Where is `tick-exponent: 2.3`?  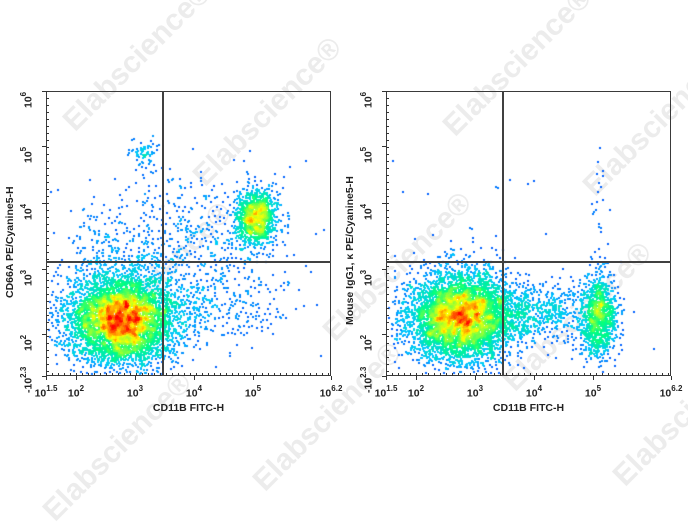
tick-exponent: 2.3 is located at coordinates (363, 372).